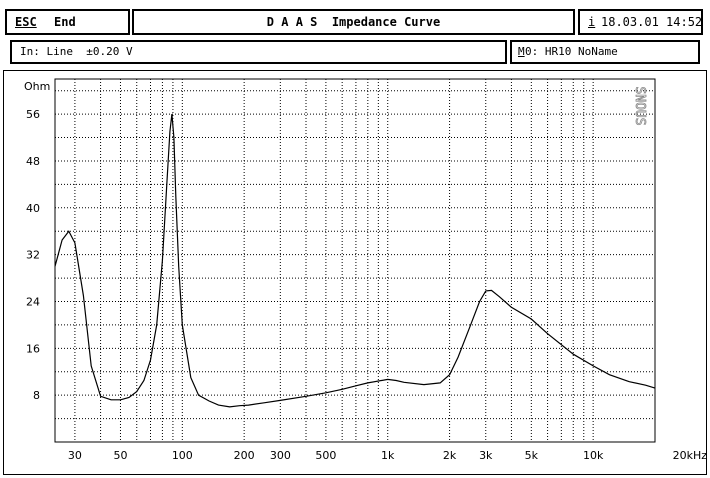 This screenshot has width=710, height=478. What do you see at coordinates (652, 22) in the screenshot?
I see `datetime-stamp: 18.03.01 14:52` at bounding box center [652, 22].